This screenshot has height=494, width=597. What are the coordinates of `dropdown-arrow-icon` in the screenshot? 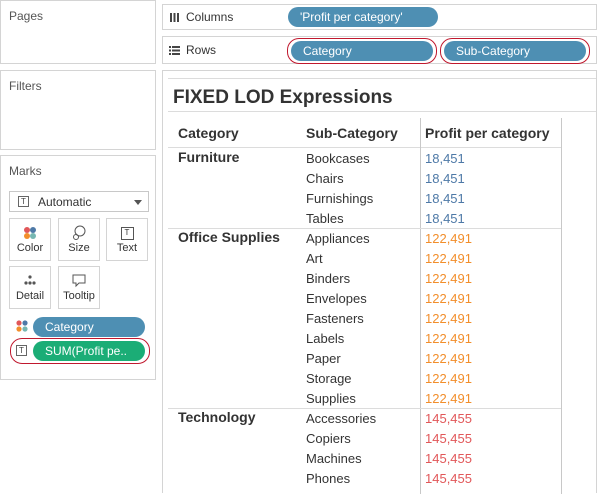 It's located at (138, 202).